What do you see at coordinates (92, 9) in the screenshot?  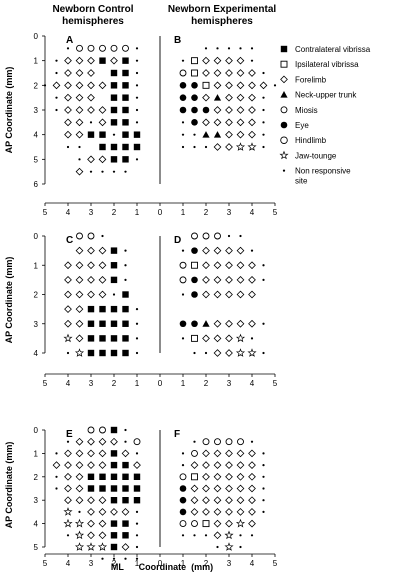 I see `left-column-title-line1: Newborn Control` at bounding box center [92, 9].